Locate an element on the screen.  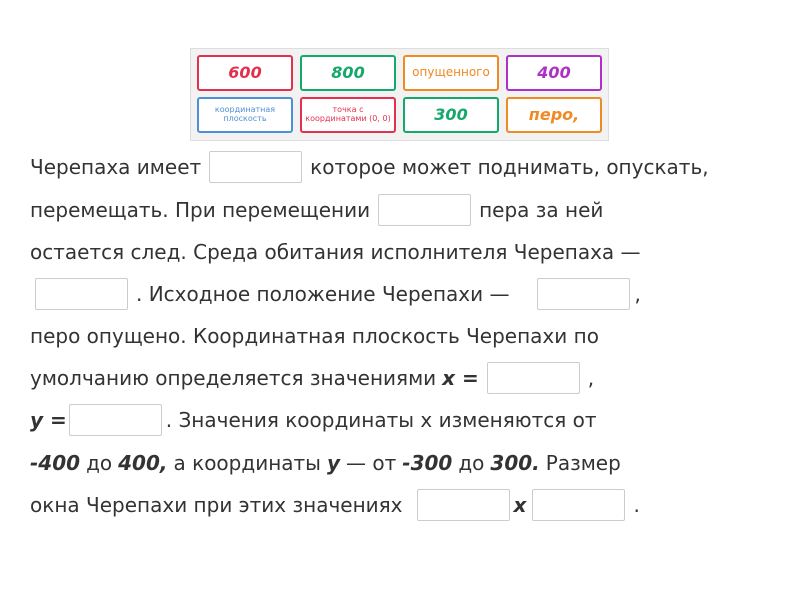
text: x = is located at coordinates (460, 378).